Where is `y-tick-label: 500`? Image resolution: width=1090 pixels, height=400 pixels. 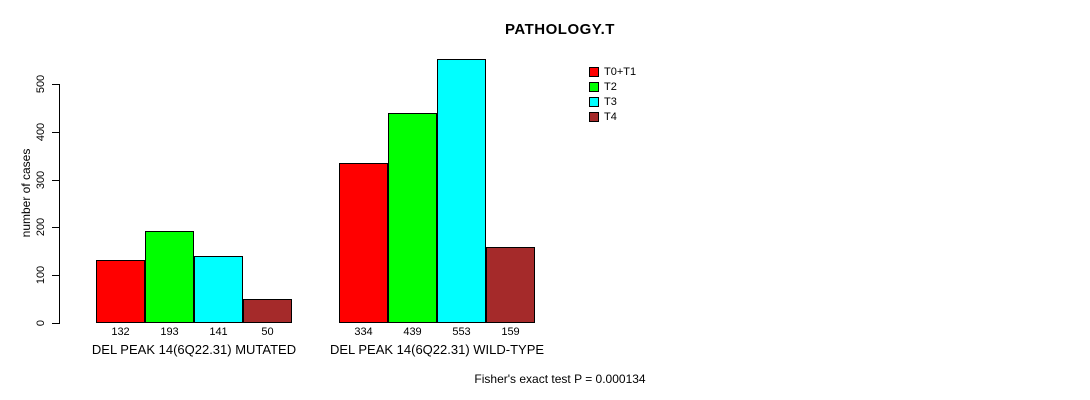 y-tick-label: 500 is located at coordinates (41, 84).